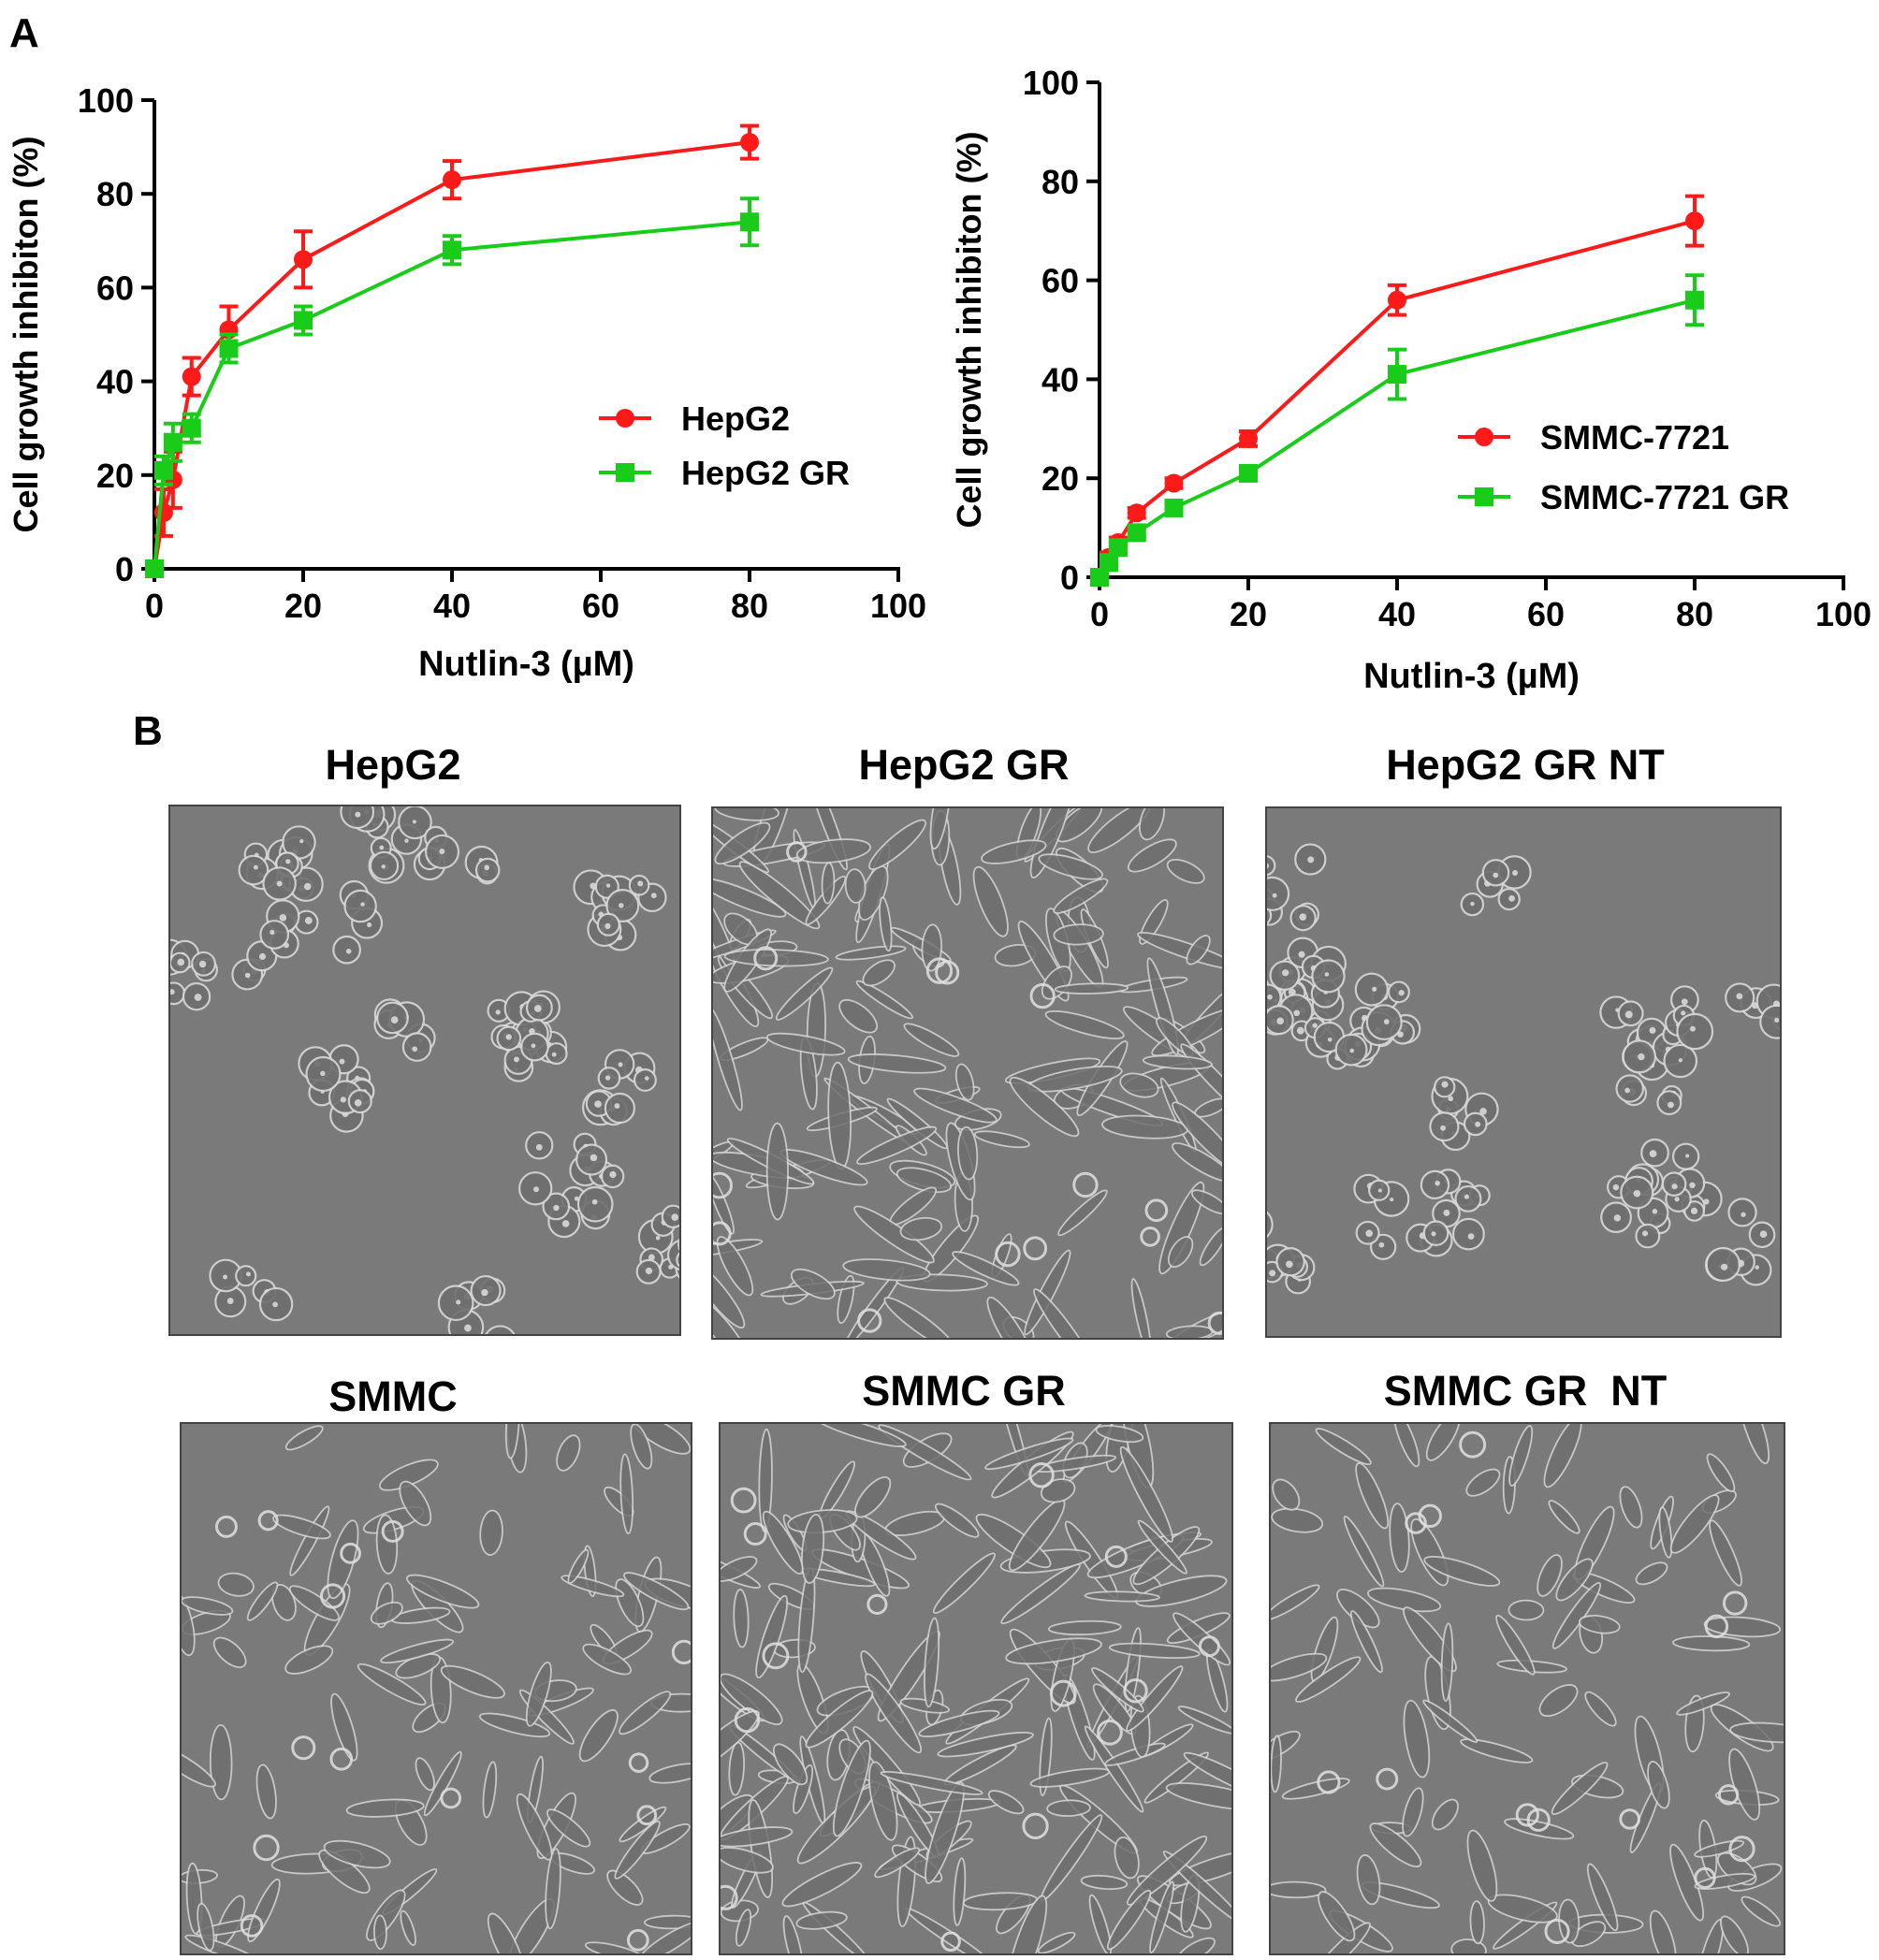 This screenshot has height=1960, width=1879. Describe the element at coordinates (467, 350) in the screenshot. I see `series-1: HepG2` at that location.